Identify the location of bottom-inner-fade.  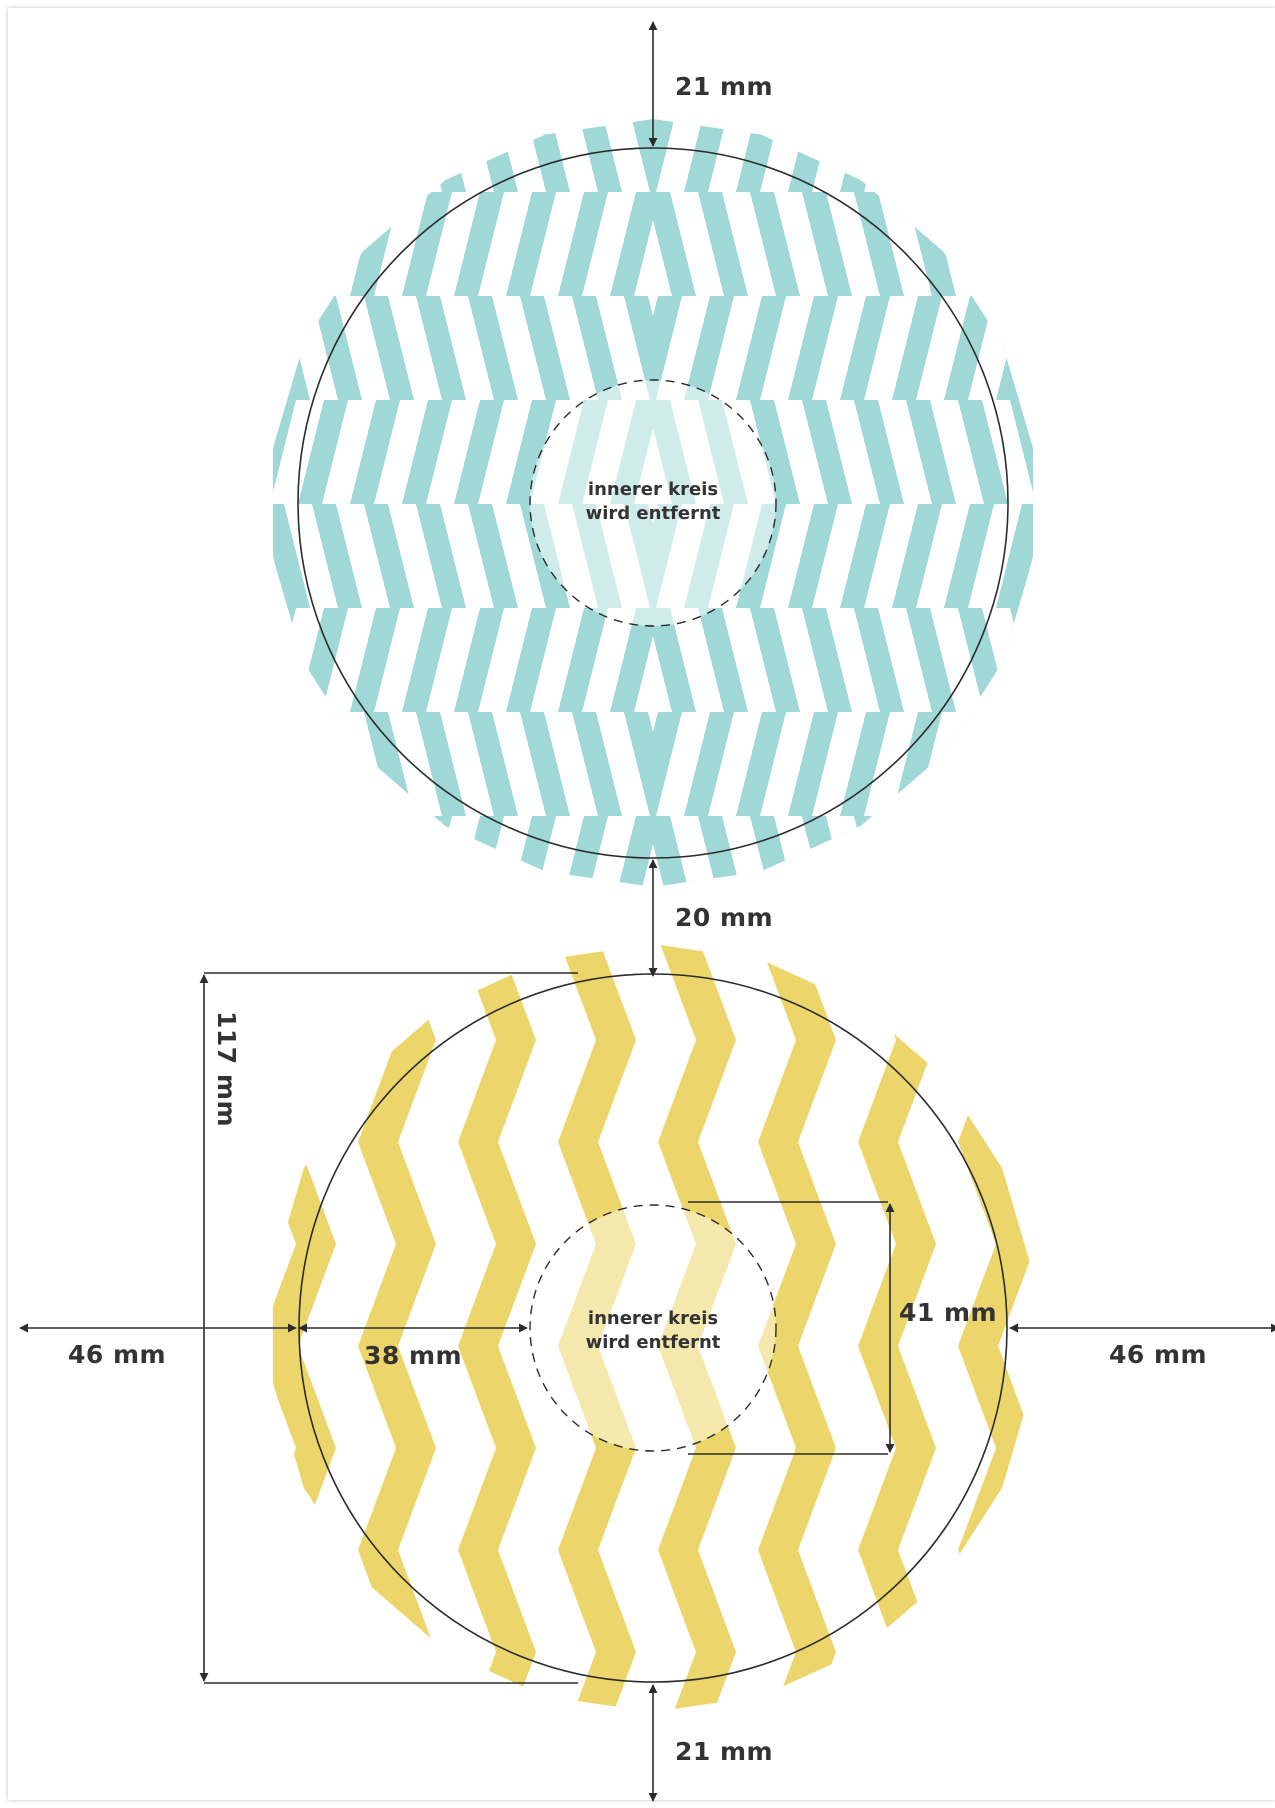
(653, 1328).